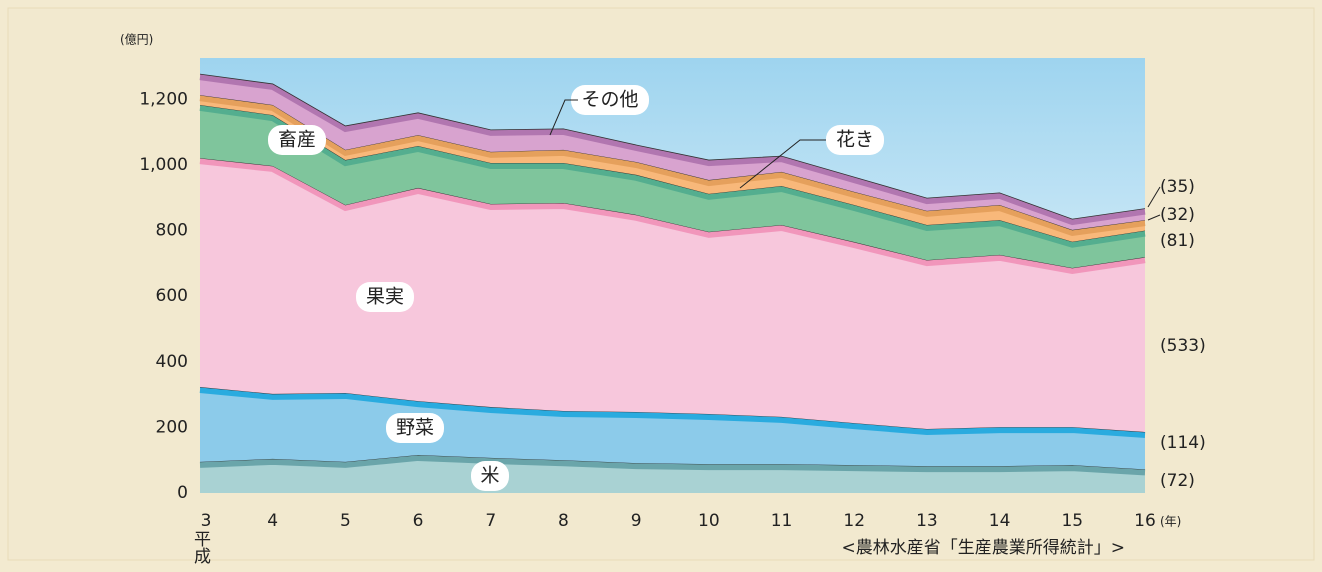 This screenshot has width=1322, height=572. Describe the element at coordinates (272, 521) in the screenshot. I see `x-tick-label: 4` at that location.